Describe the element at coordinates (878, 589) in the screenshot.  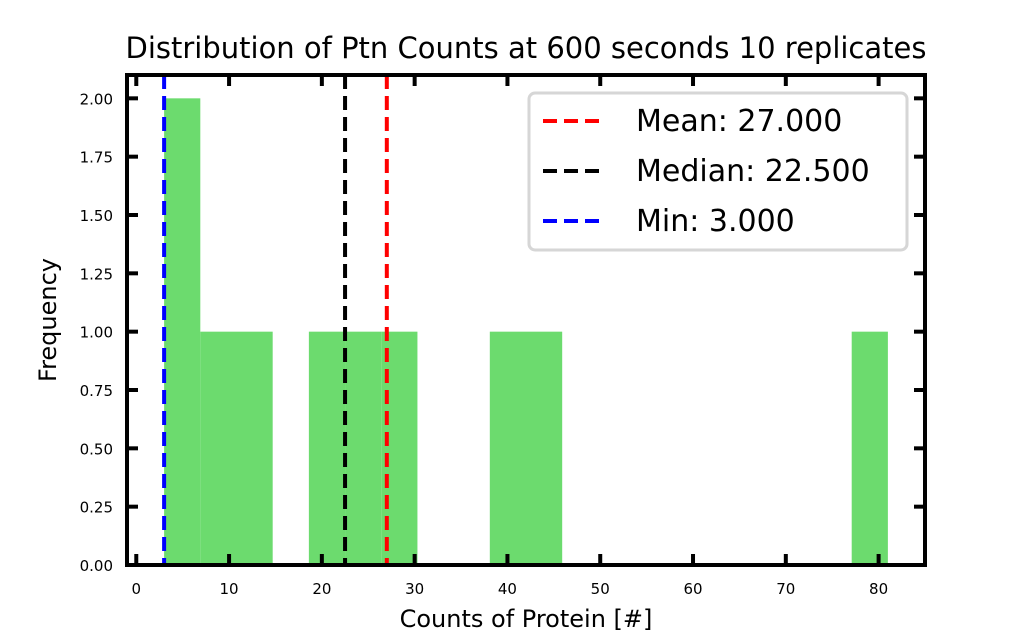
I see `x-tick-label: 80` at that location.